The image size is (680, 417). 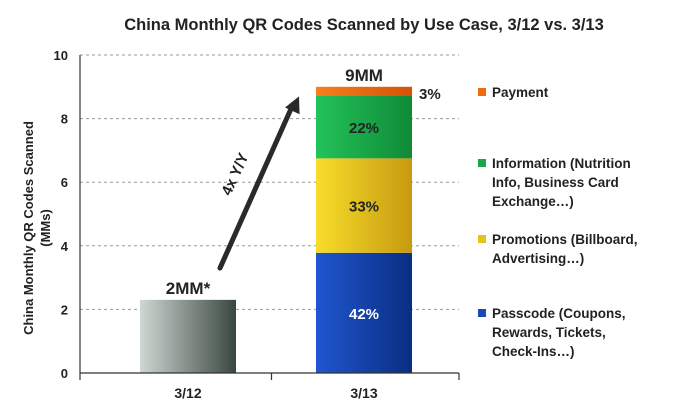 What do you see at coordinates (533, 351) in the screenshot?
I see `legend-entry-text: Check-Ins…)` at bounding box center [533, 351].